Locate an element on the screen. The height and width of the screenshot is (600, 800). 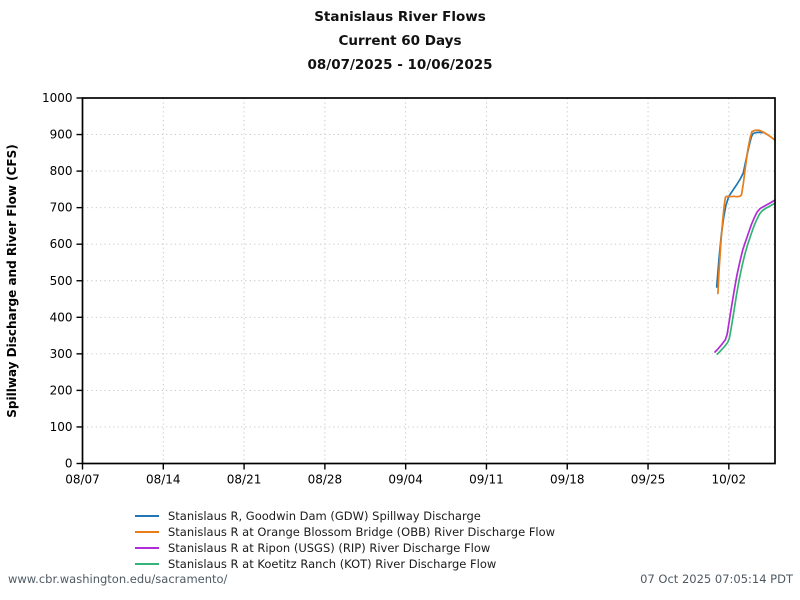
x-tick-label: 10/02 is located at coordinates (729, 480).